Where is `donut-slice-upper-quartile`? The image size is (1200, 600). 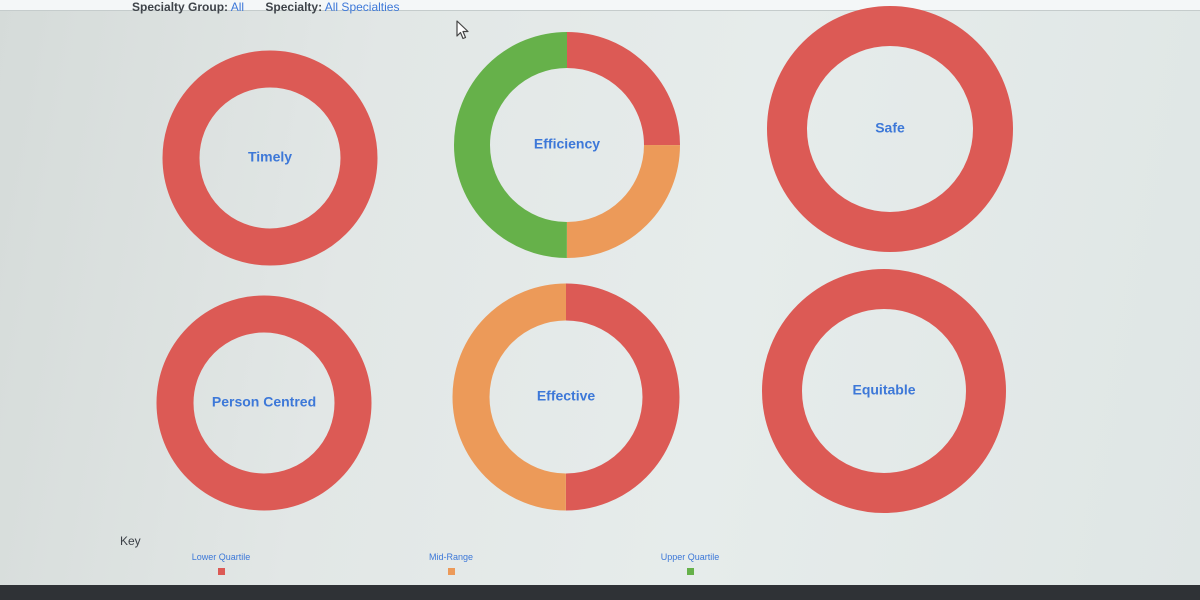 donut-slice-upper-quartile is located at coordinates (567, 145).